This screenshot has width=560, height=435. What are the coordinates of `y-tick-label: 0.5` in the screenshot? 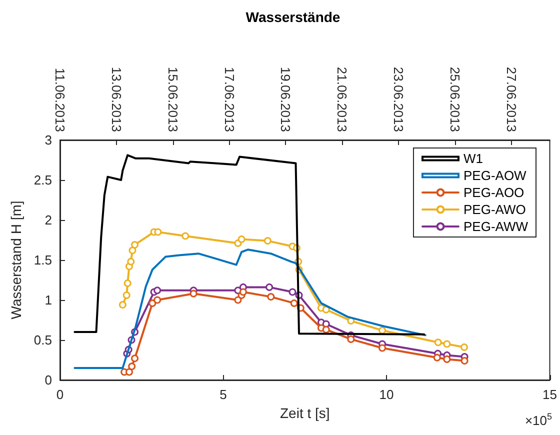 It's located at (43, 340).